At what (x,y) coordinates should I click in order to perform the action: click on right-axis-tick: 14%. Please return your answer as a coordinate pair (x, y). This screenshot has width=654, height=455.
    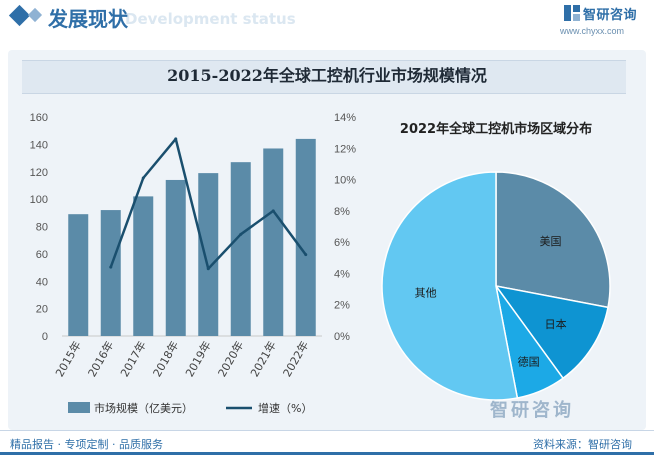
    Looking at the image, I should click on (345, 118).